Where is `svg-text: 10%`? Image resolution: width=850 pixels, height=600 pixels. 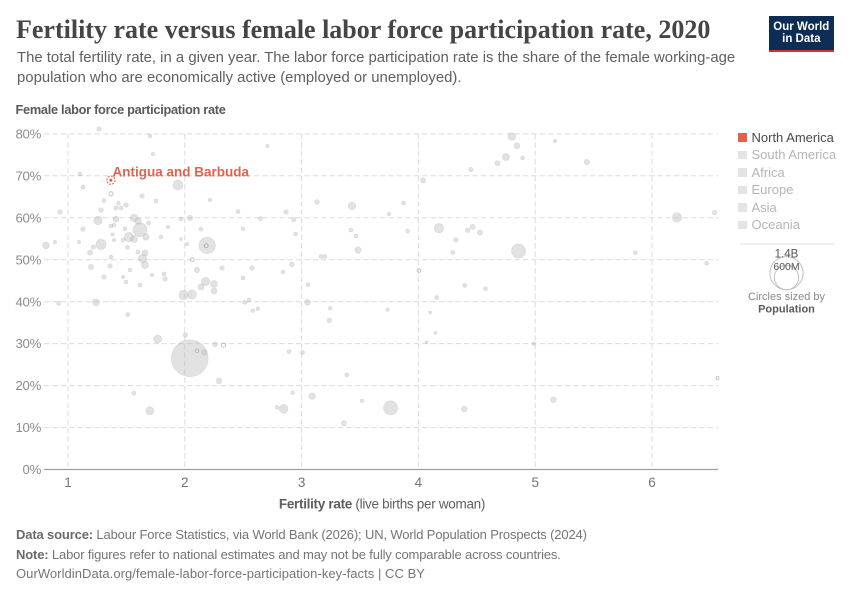 svg-text: 10% is located at coordinates (29, 427).